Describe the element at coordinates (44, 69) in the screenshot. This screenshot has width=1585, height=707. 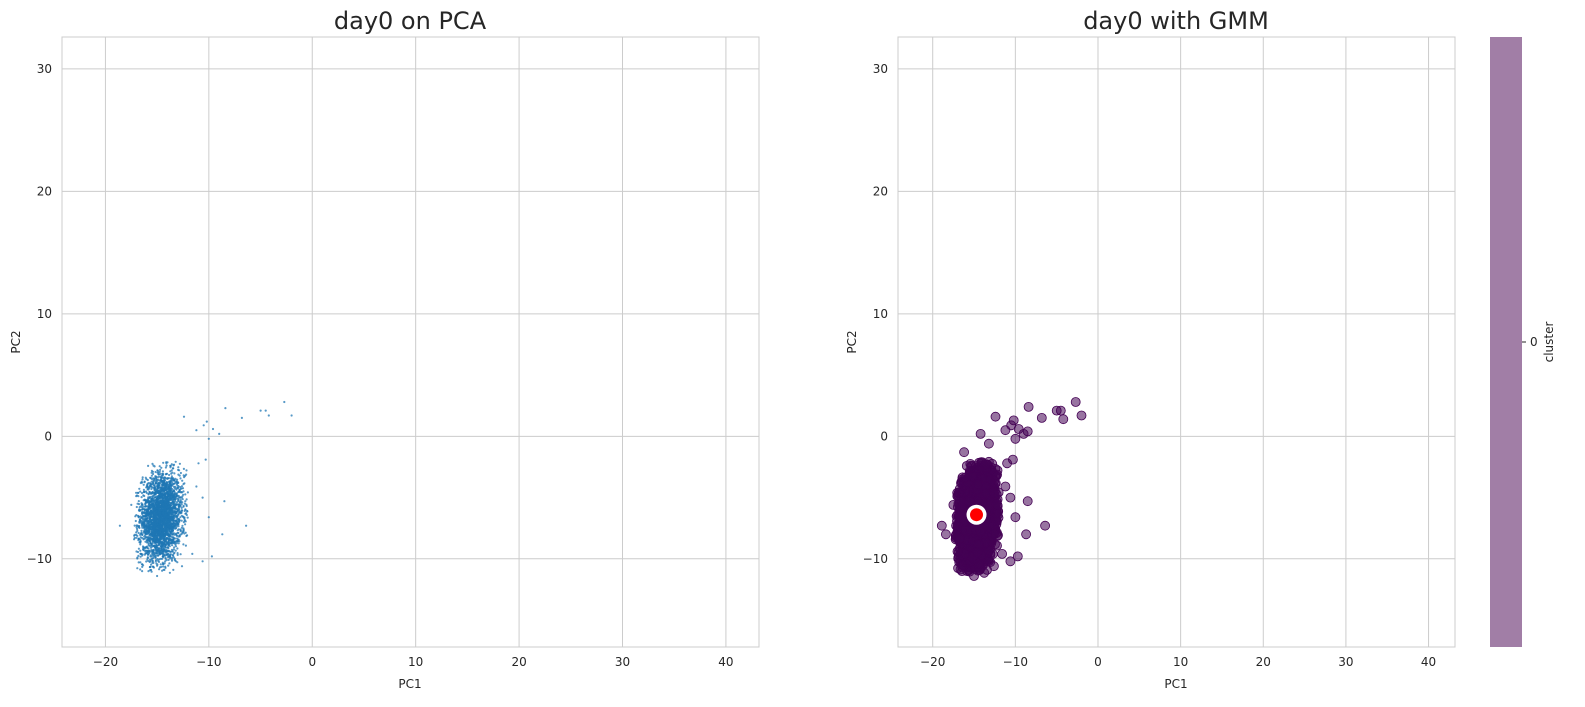
I see `y-tick-label: 30` at that location.